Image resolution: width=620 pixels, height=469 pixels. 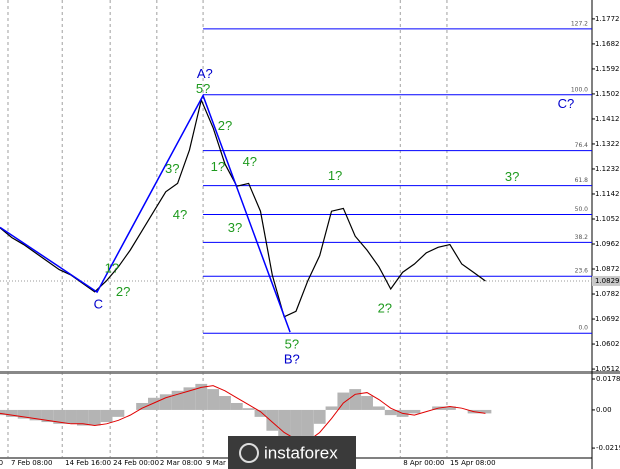 What do you see at coordinates (607, 169) in the screenshot?
I see `y-tick-label: 1.1232` at bounding box center [607, 169].